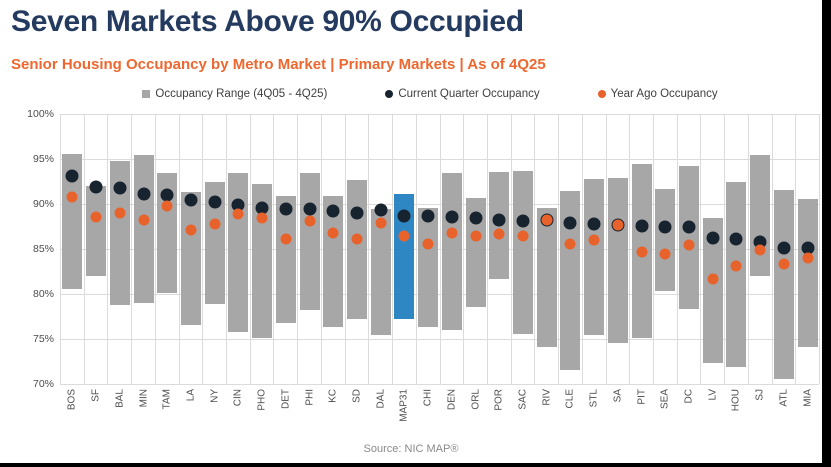  I want to click on legend-label: Current Quarter Occupancy, so click(469, 94).